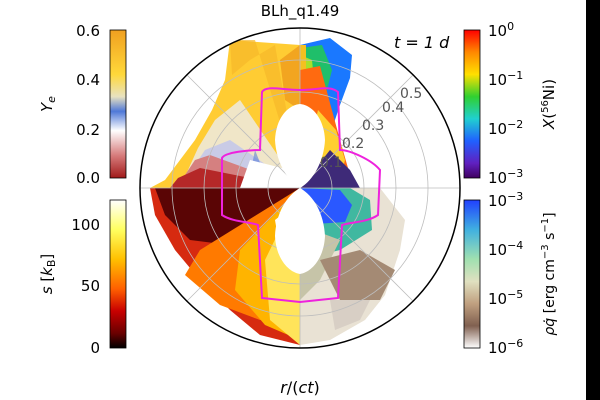  I want to click on time-label: t = 1 d, so click(422, 42).